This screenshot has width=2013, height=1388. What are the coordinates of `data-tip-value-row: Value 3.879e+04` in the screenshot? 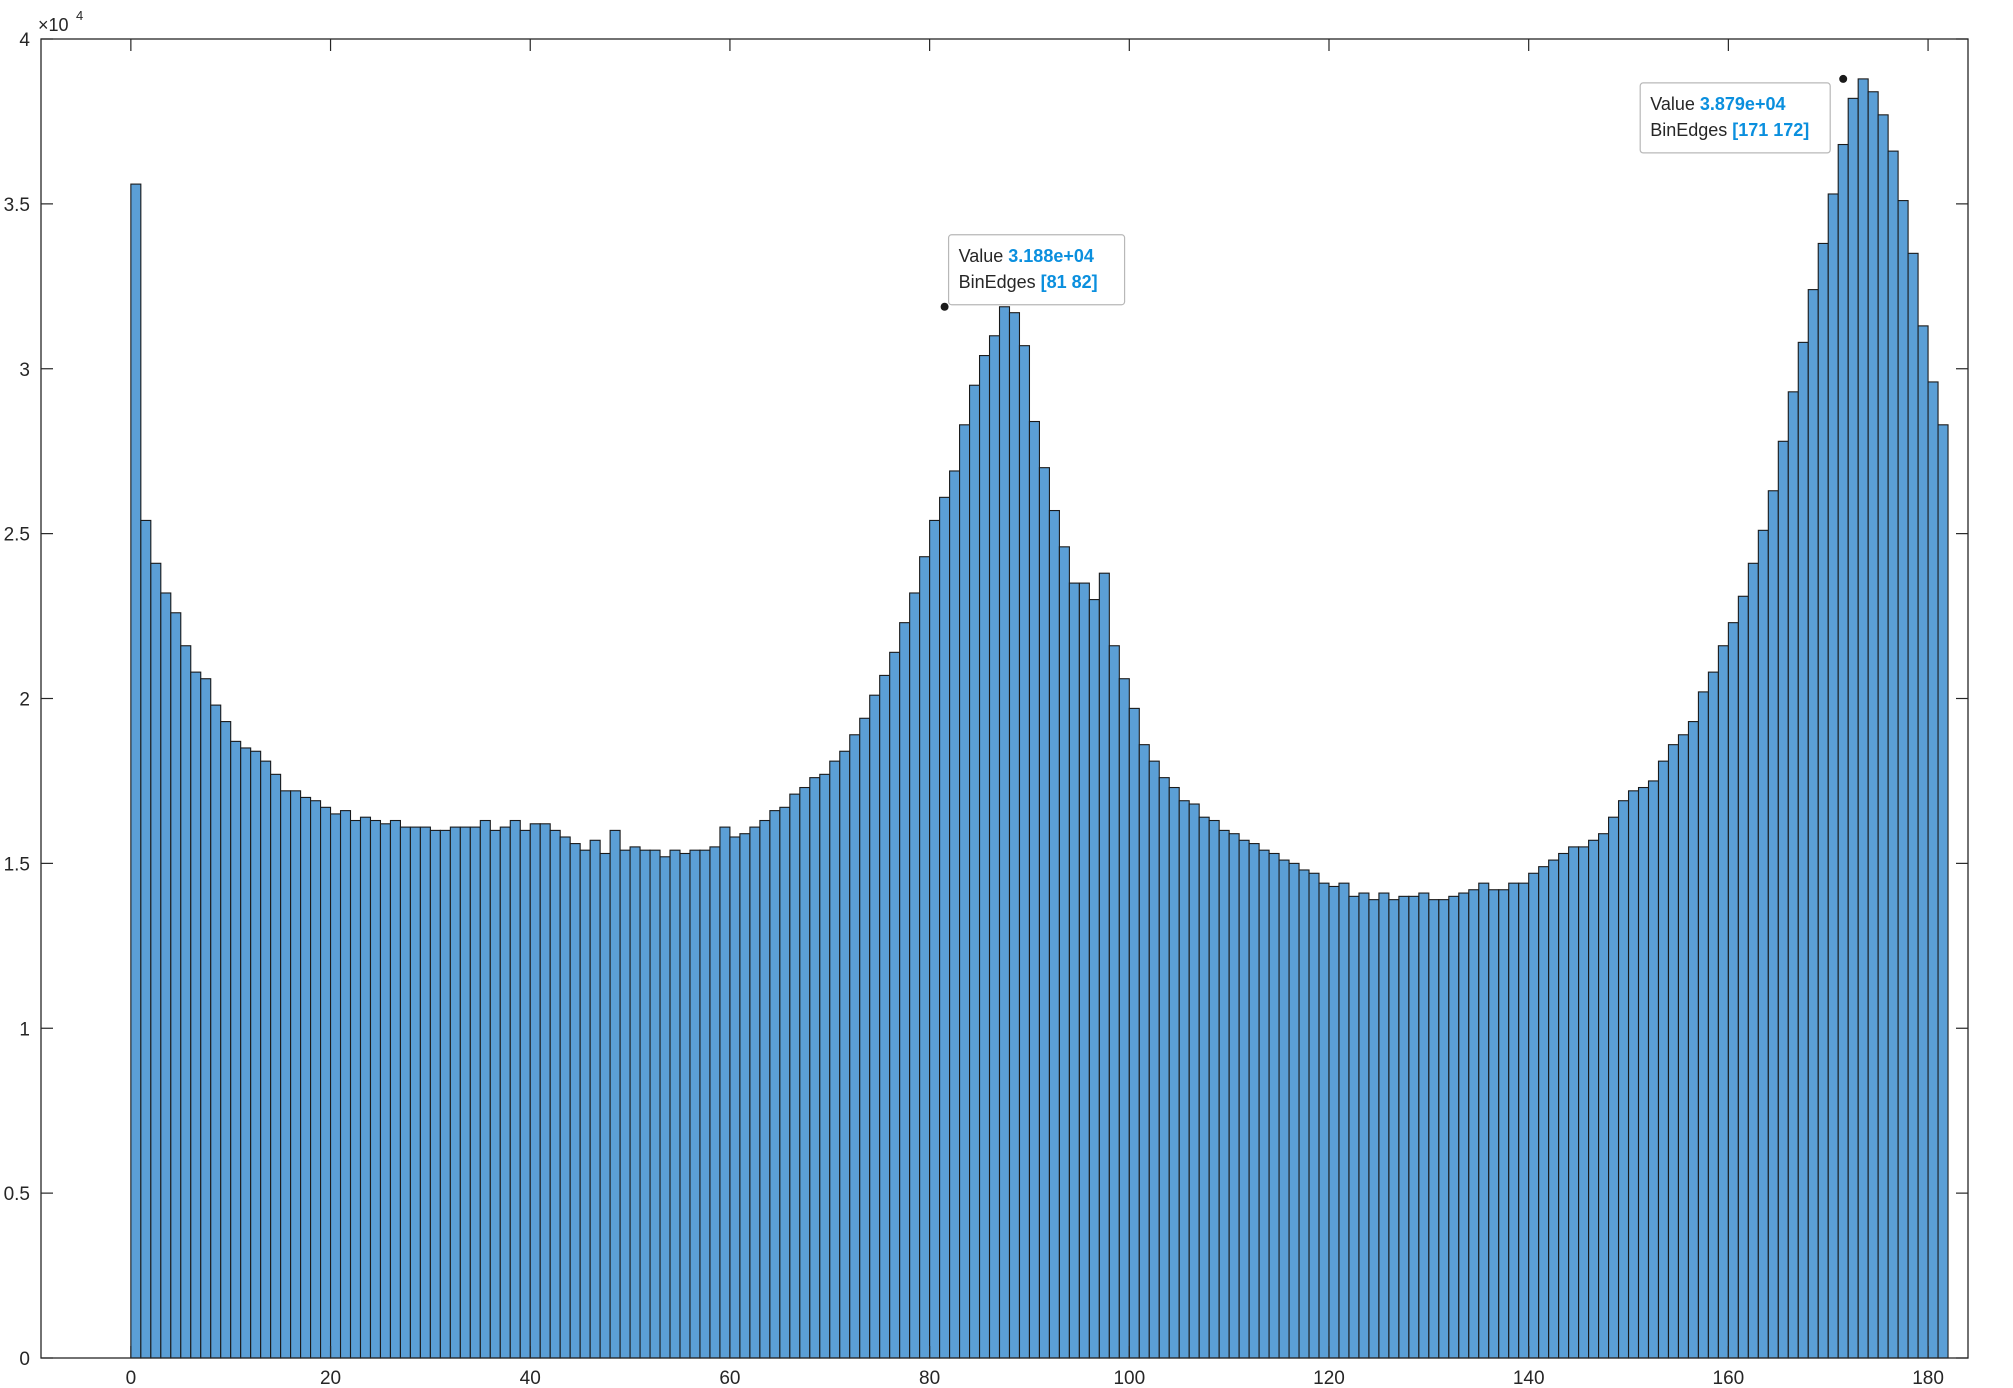 It's located at (1717, 104).